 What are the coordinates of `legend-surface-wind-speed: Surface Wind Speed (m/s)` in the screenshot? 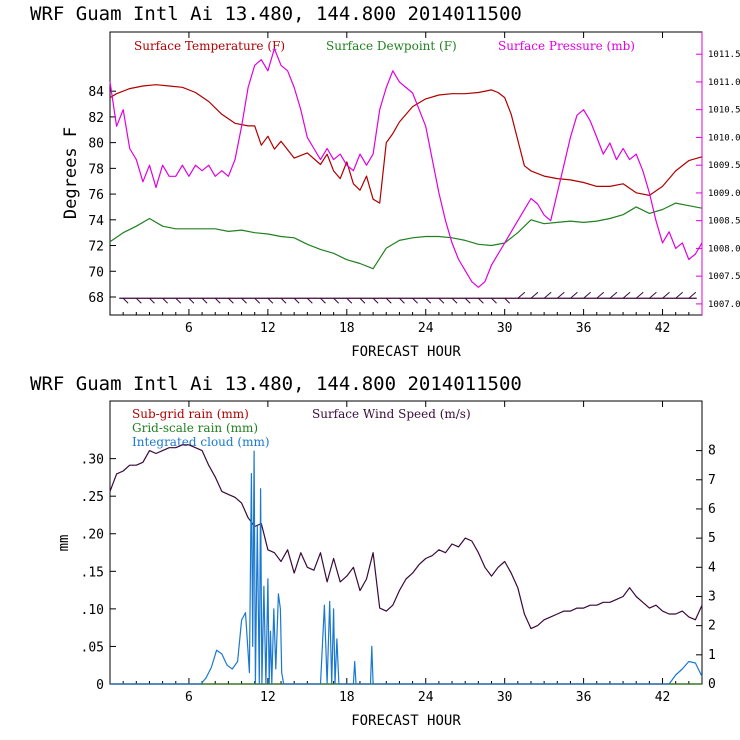 It's located at (391, 414).